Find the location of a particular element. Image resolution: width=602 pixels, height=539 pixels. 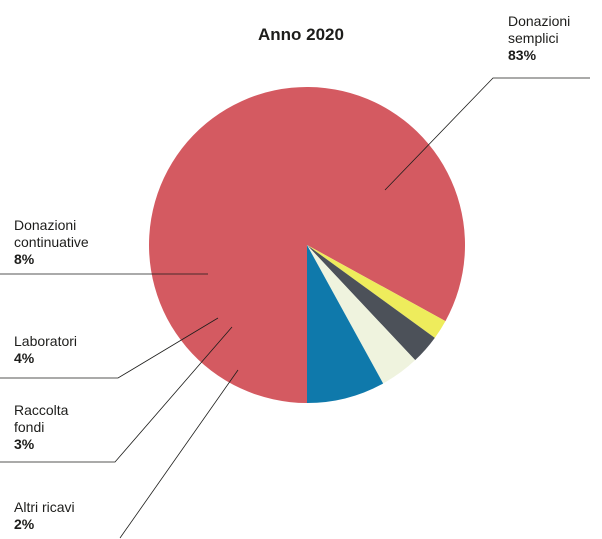

slice-label-4: Donazioni continuative 8% is located at coordinates (51, 242).